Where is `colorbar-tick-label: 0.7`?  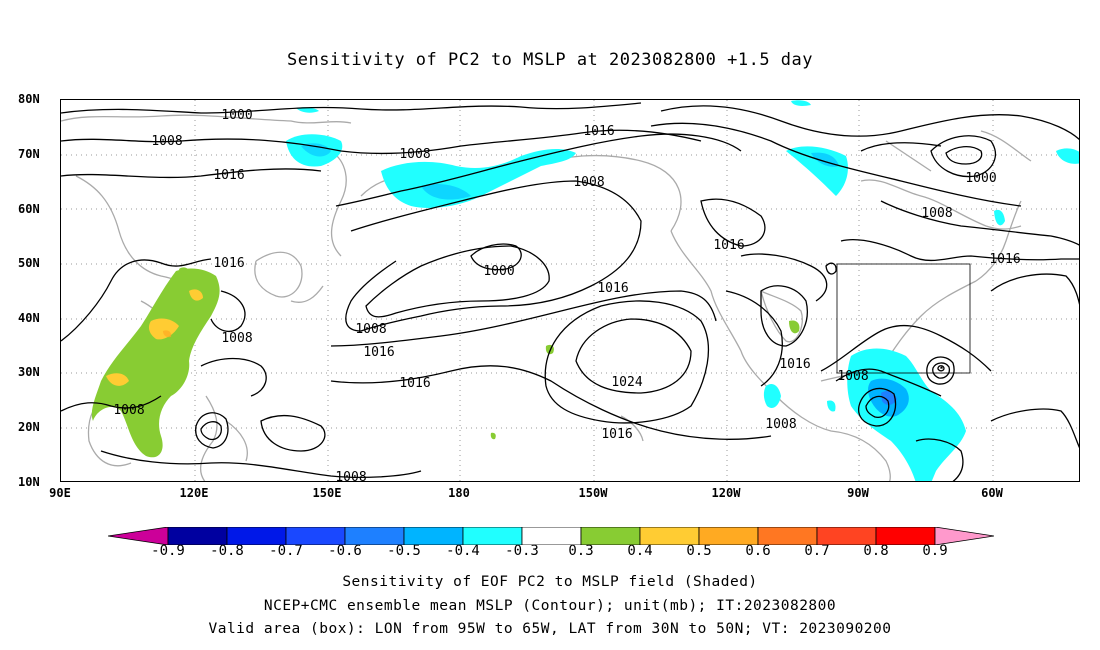 colorbar-tick-label: 0.7 is located at coordinates (817, 551).